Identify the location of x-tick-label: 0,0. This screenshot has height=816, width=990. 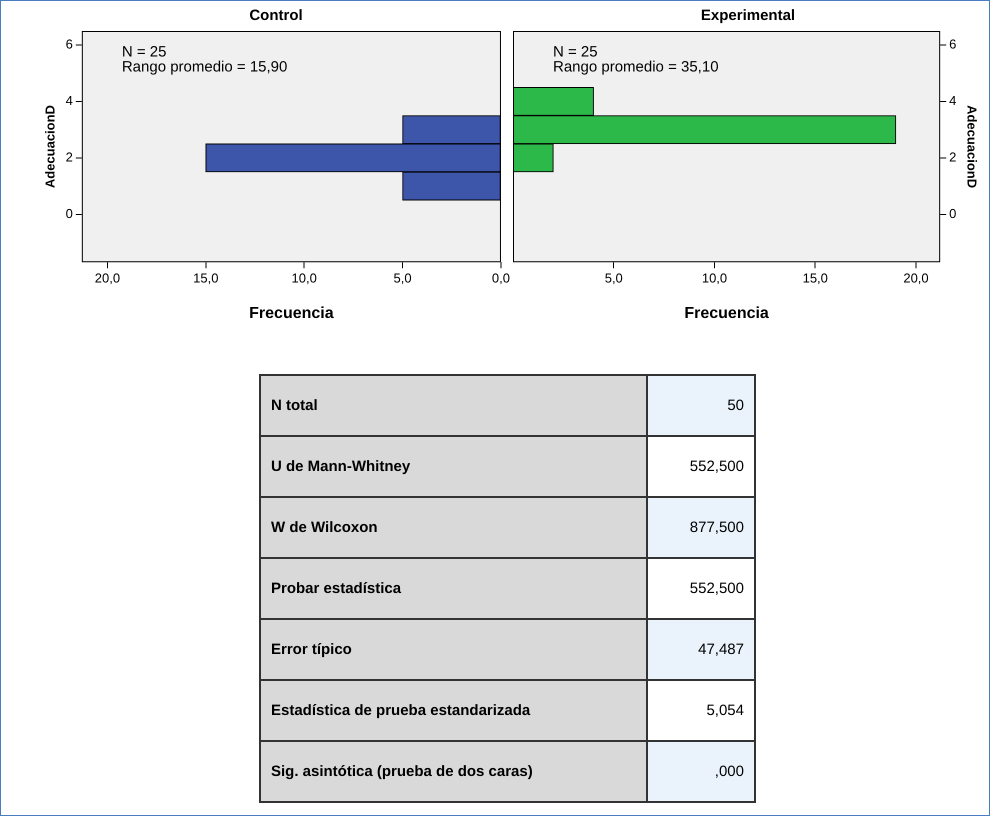
(501, 278).